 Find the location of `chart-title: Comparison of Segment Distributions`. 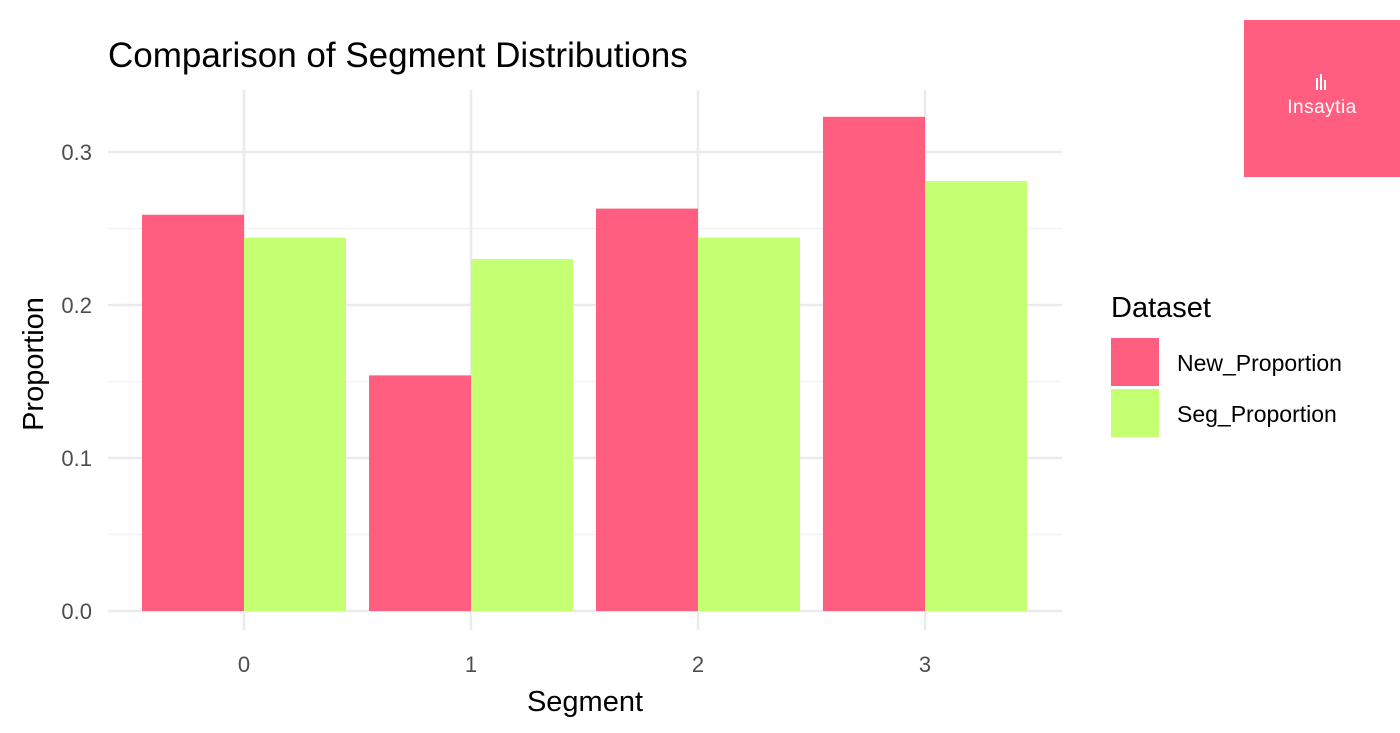

chart-title: Comparison of Segment Distributions is located at coordinates (398, 55).